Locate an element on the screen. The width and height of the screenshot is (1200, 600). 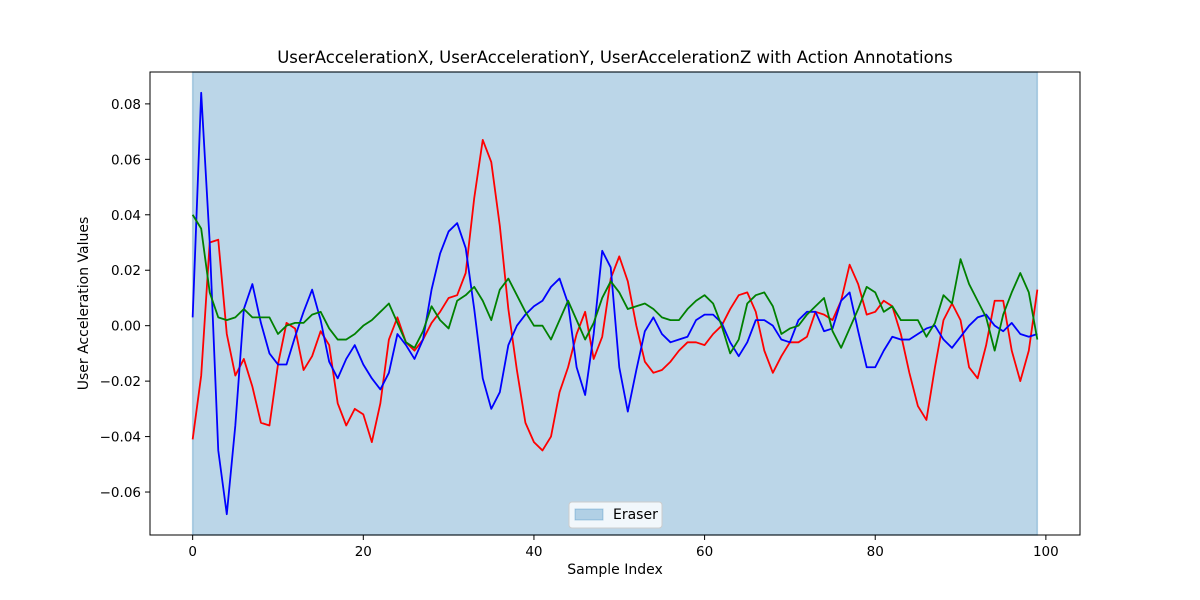
y-tick-label: 0.02 is located at coordinates (126, 271).